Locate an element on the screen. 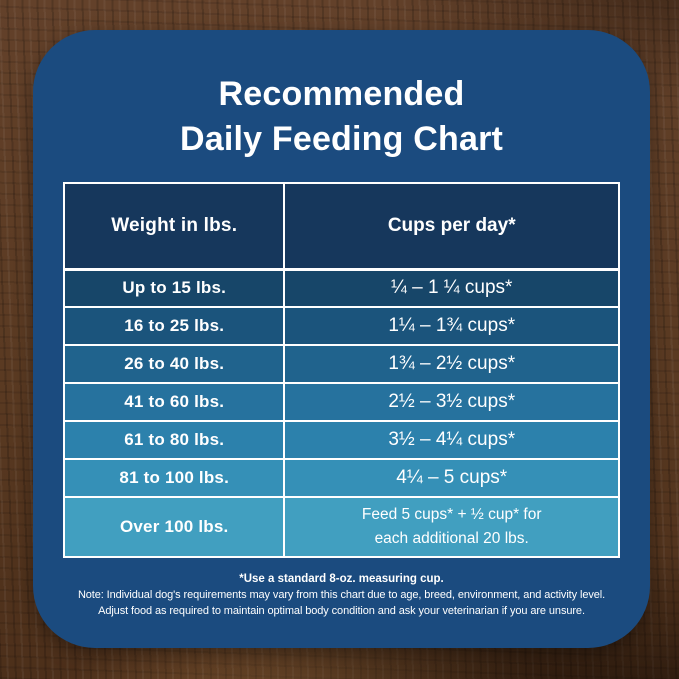 Image resolution: width=679 pixels, height=679 pixels. column-header-cups: Cups per day* is located at coordinates (450, 225).